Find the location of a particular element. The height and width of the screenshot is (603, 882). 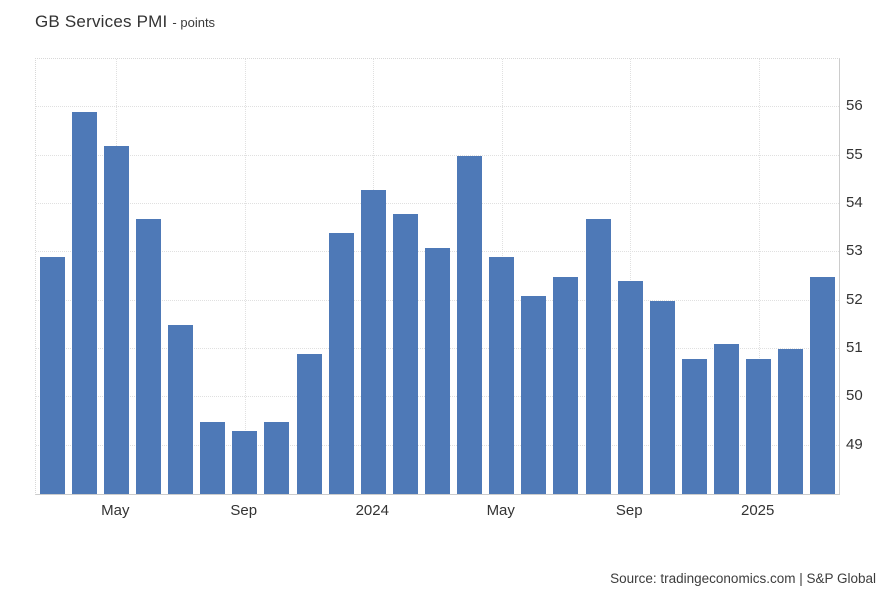

y-tick-label: 52 is located at coordinates (854, 299).